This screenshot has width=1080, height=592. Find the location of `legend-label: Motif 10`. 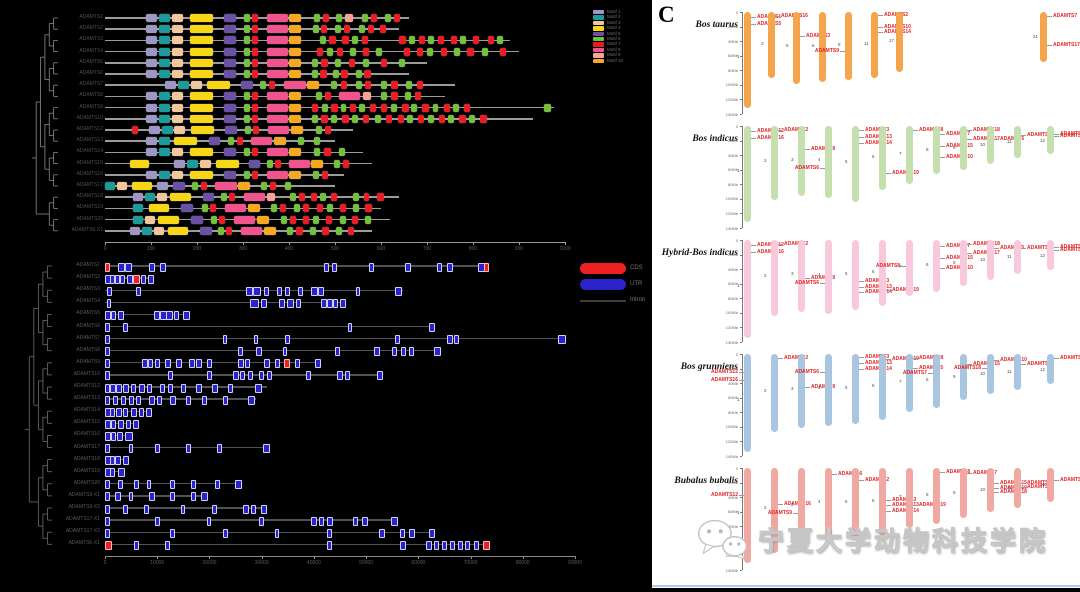

legend-label: Motif 10 is located at coordinates (615, 60).